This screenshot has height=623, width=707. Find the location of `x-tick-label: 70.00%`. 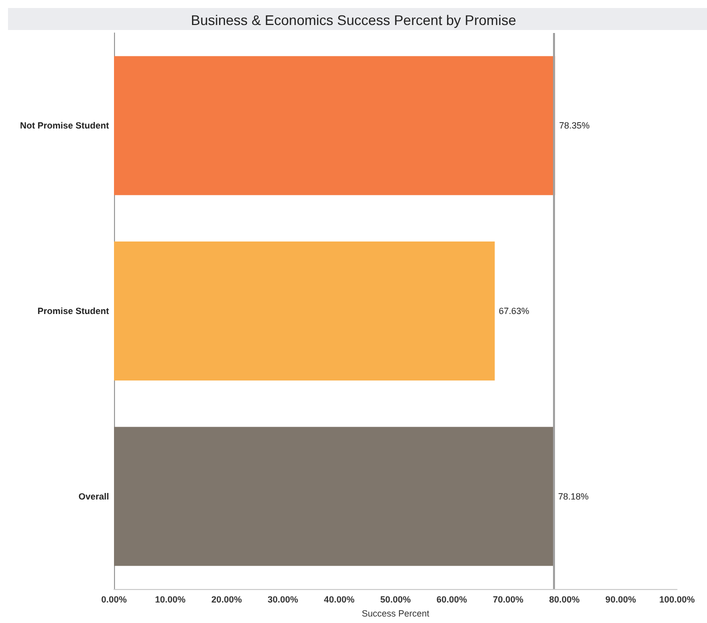

x-tick-label: 70.00% is located at coordinates (508, 599).